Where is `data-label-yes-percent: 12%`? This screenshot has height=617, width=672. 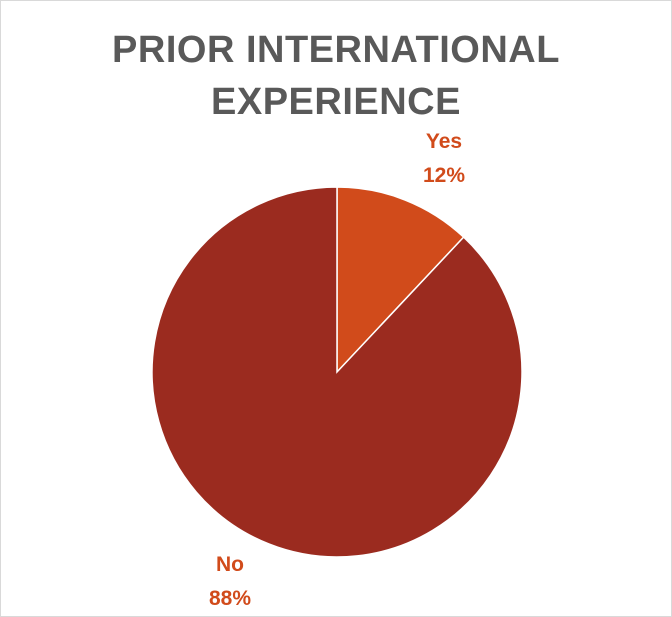 data-label-yes-percent: 12% is located at coordinates (444, 175).